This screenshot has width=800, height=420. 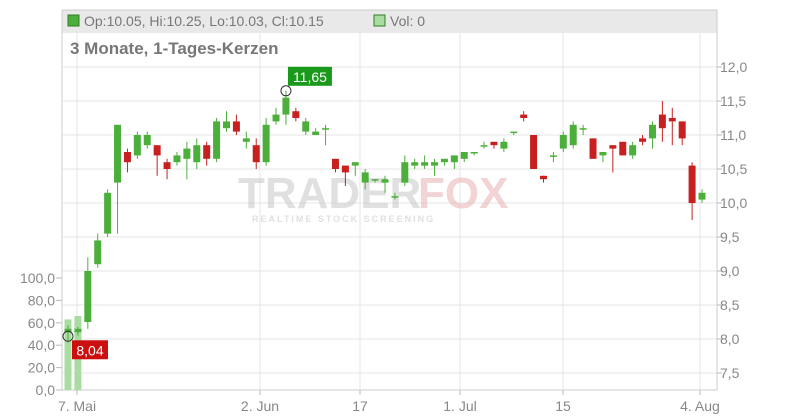 What do you see at coordinates (389, 402) in the screenshot?
I see `time-axis: 7. Mai 2. Jun 17 1. Jul 15 4. Aug` at bounding box center [389, 402].